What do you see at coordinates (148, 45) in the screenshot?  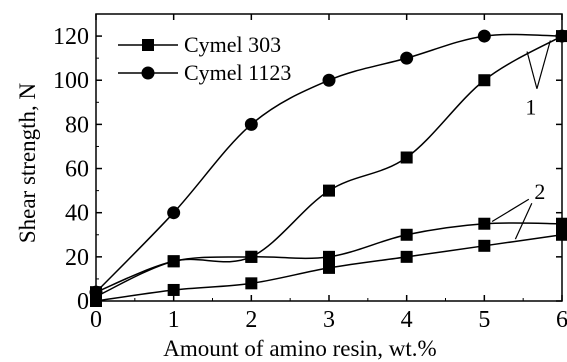 I see `legend-square-icon` at bounding box center [148, 45].